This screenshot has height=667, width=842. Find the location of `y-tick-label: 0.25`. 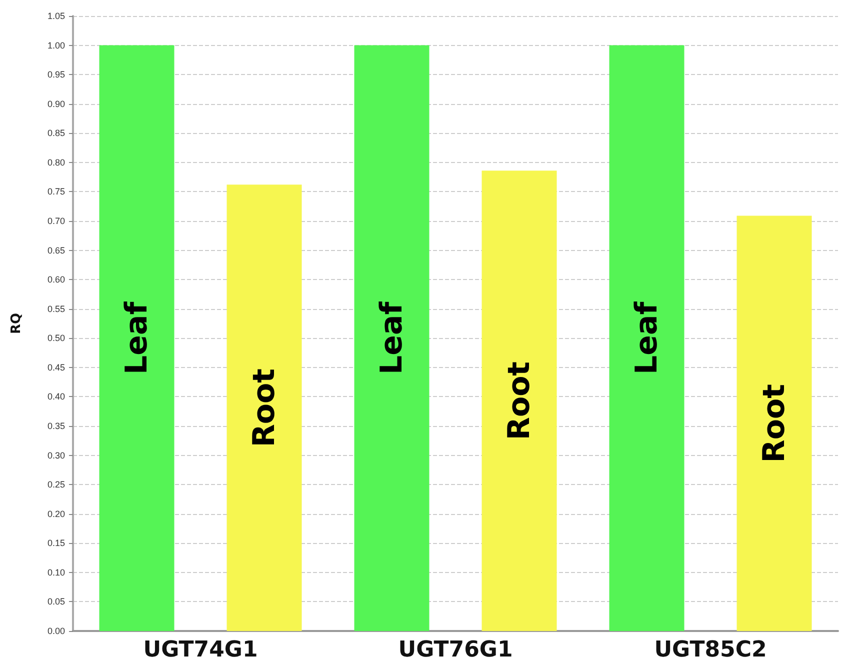

y-tick-label: 0.25 is located at coordinates (56, 485).